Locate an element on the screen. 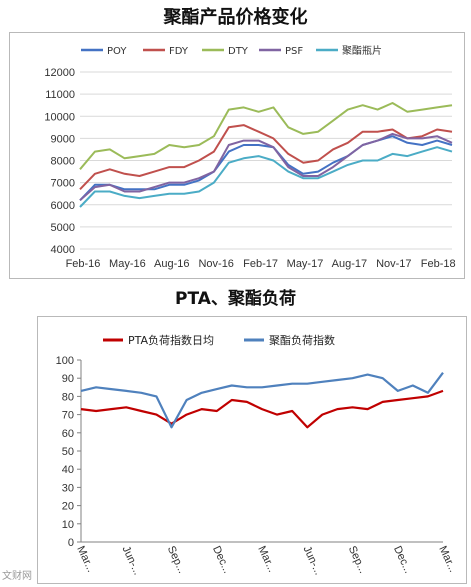 This screenshot has height=587, width=471. y-tick-label: 5000 is located at coordinates (63, 228).